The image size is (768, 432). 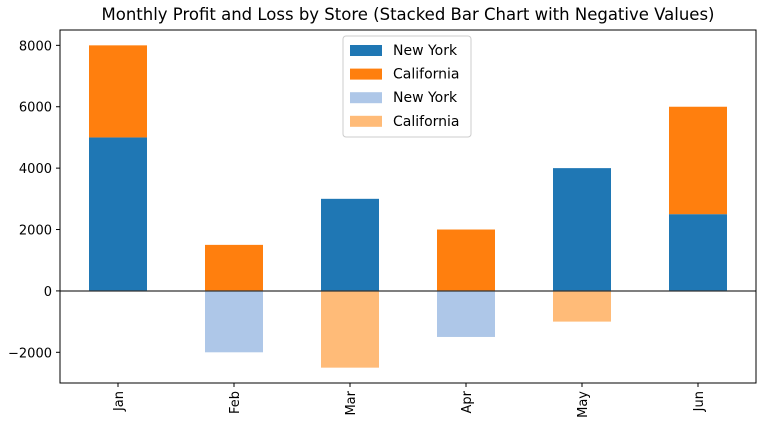 I want to click on y-tick-label: 2000, so click(x=35, y=231).